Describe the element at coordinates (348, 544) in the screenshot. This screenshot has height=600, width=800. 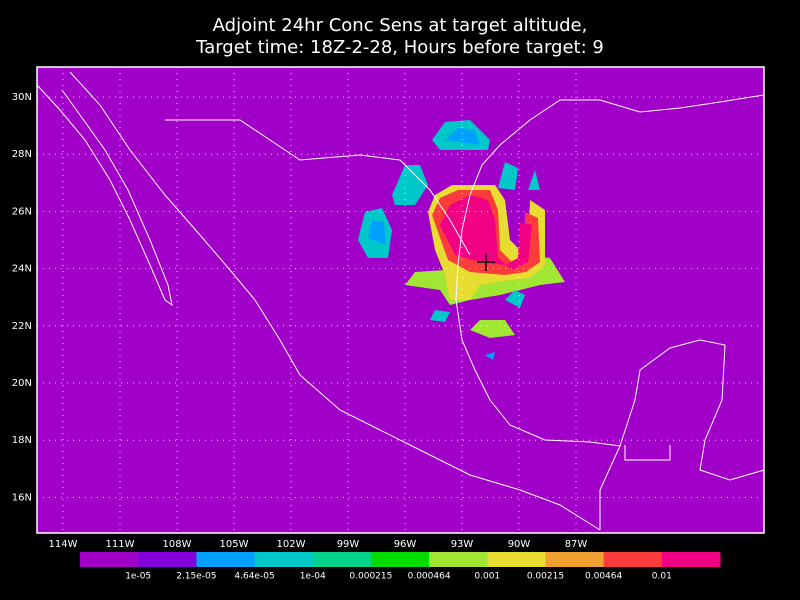
I see `lon-label: 99W` at that location.